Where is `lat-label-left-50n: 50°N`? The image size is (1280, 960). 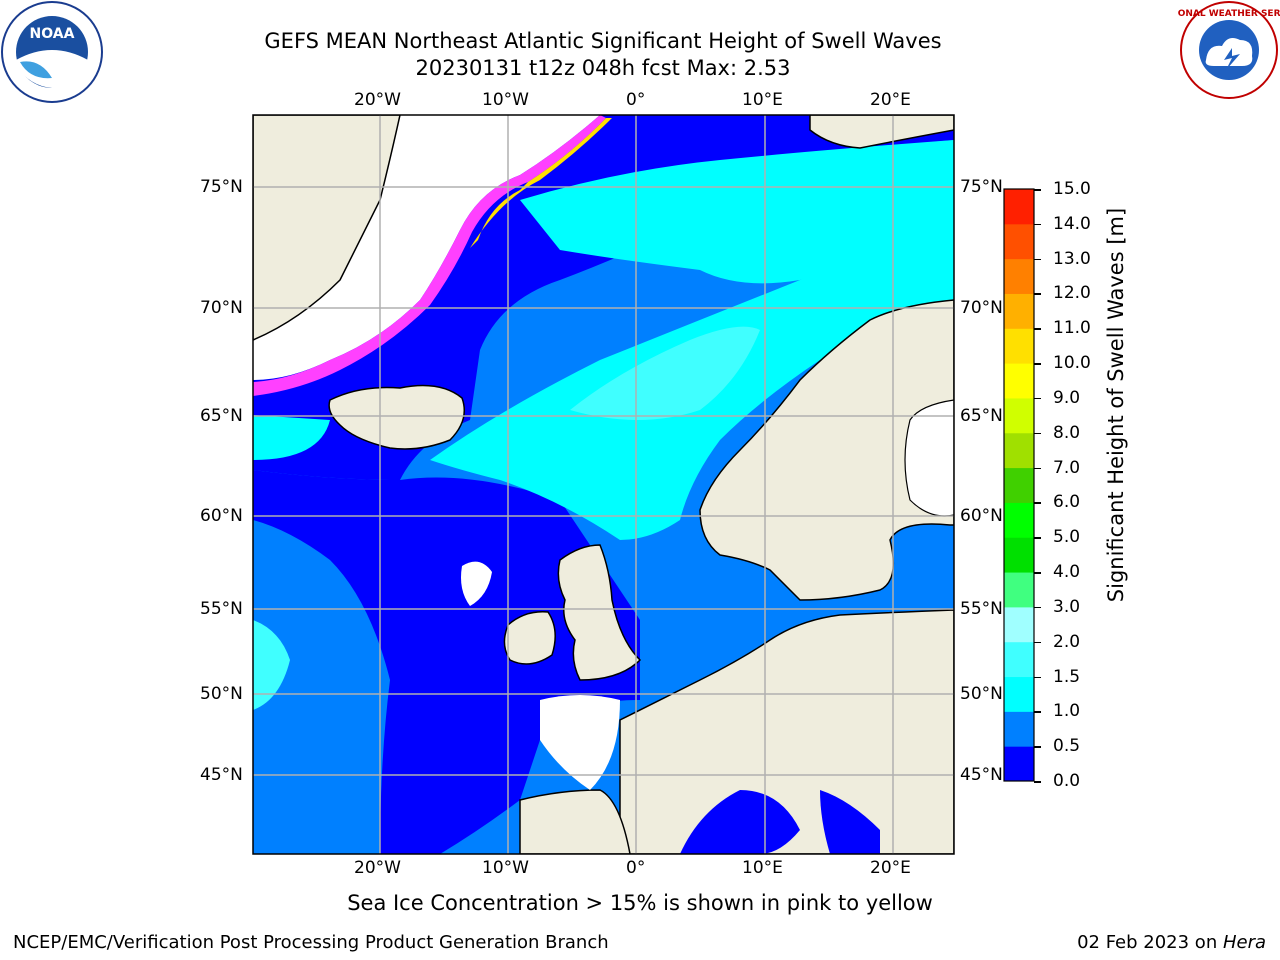 lat-label-left-50n: 50°N is located at coordinates (221, 694).